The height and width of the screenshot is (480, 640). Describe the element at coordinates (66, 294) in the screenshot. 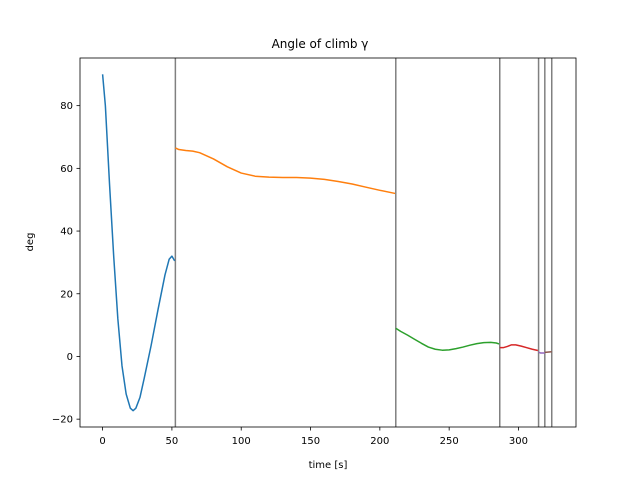

I see `y-tick-label: 20` at that location.